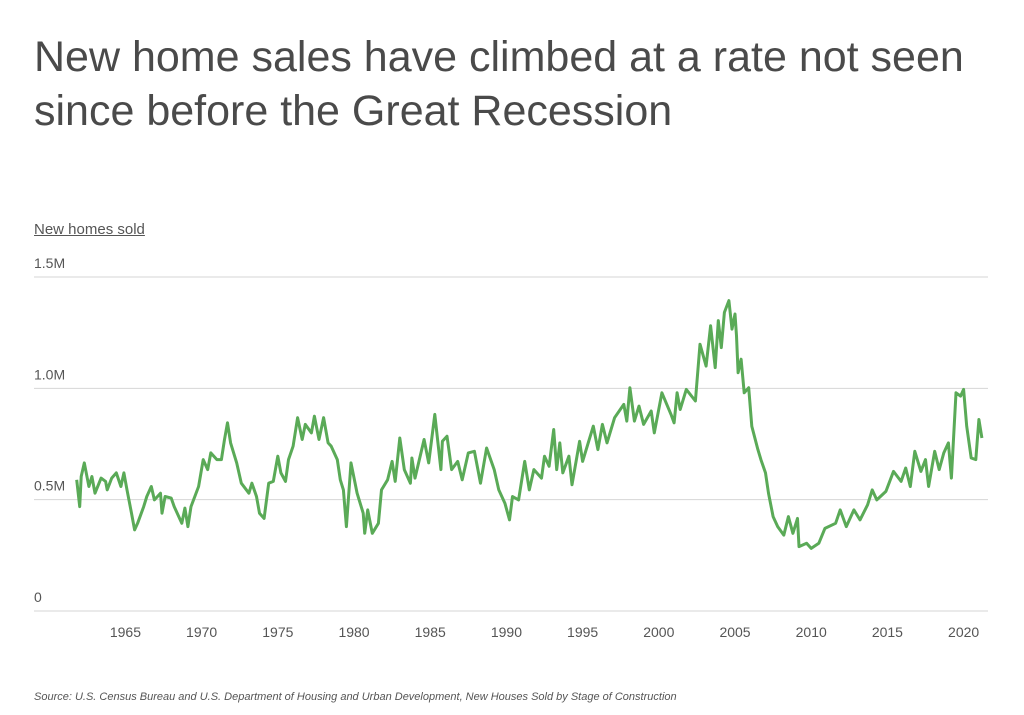  I want to click on y-axis-label: New homes sold, so click(89, 229).